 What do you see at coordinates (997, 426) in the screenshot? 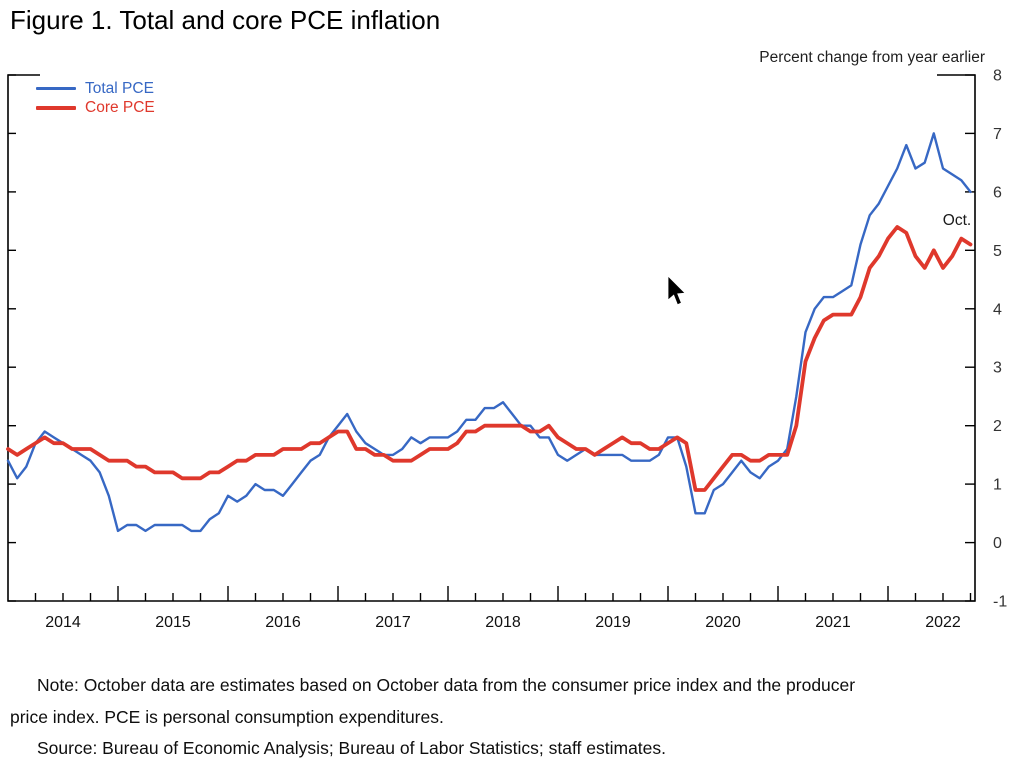
I see `y-axis-tick-label: 2` at bounding box center [997, 426].